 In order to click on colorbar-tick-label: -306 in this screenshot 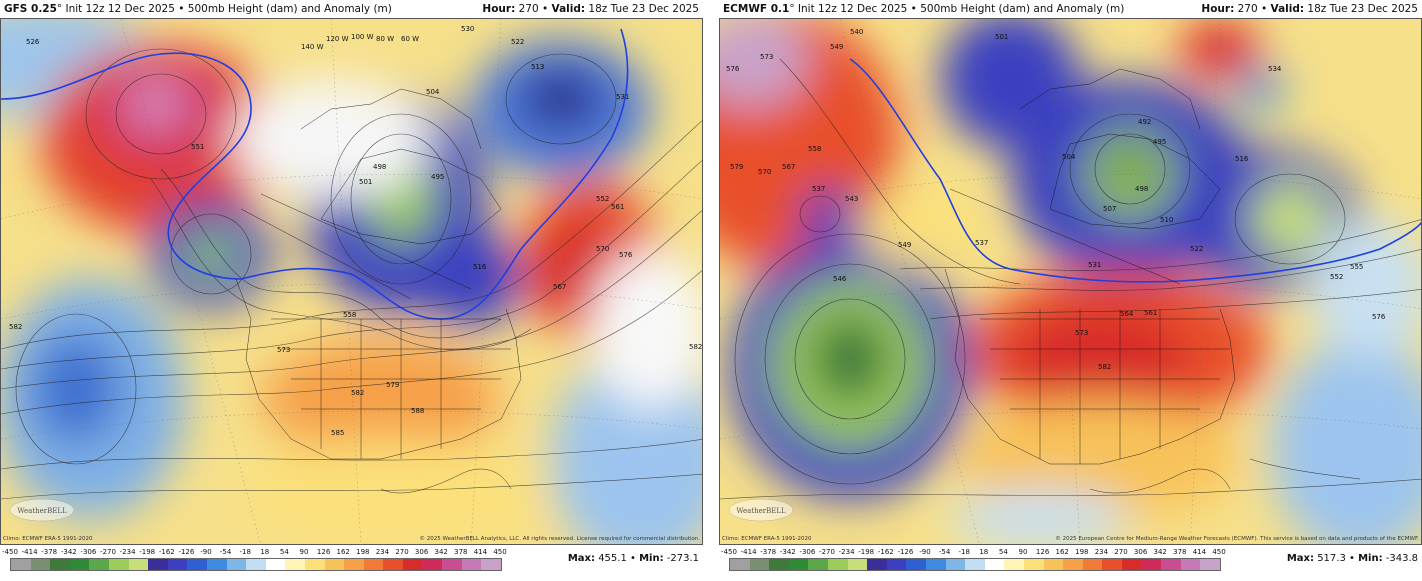, I will do `click(807, 552)`.